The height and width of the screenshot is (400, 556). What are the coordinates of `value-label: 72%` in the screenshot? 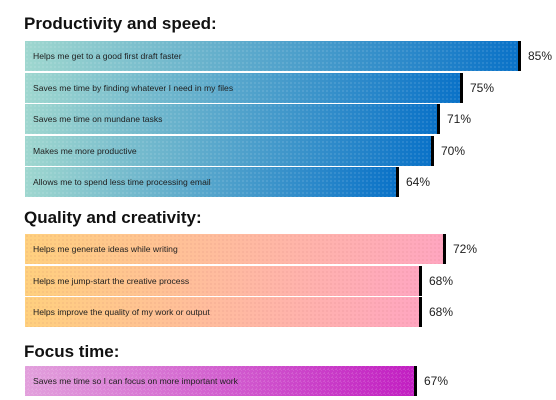 It's located at (465, 249).